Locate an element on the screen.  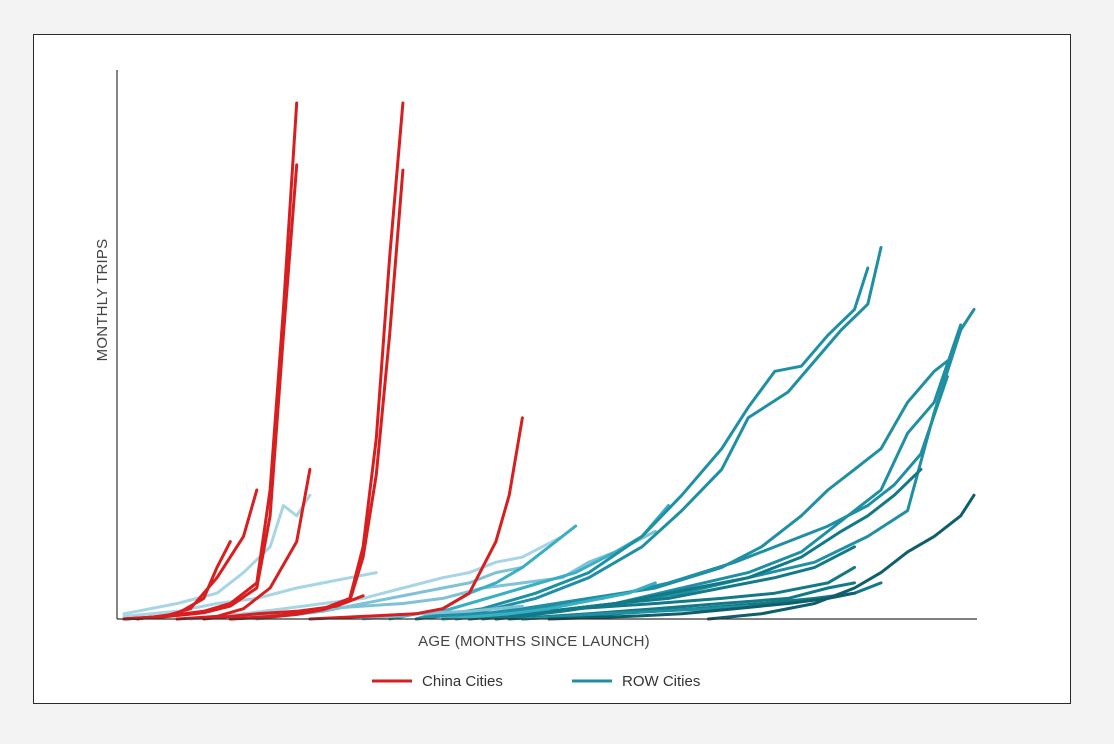
x-axis-label: AGE (MONTHS SINCE LAUNCH) is located at coordinates (534, 641).